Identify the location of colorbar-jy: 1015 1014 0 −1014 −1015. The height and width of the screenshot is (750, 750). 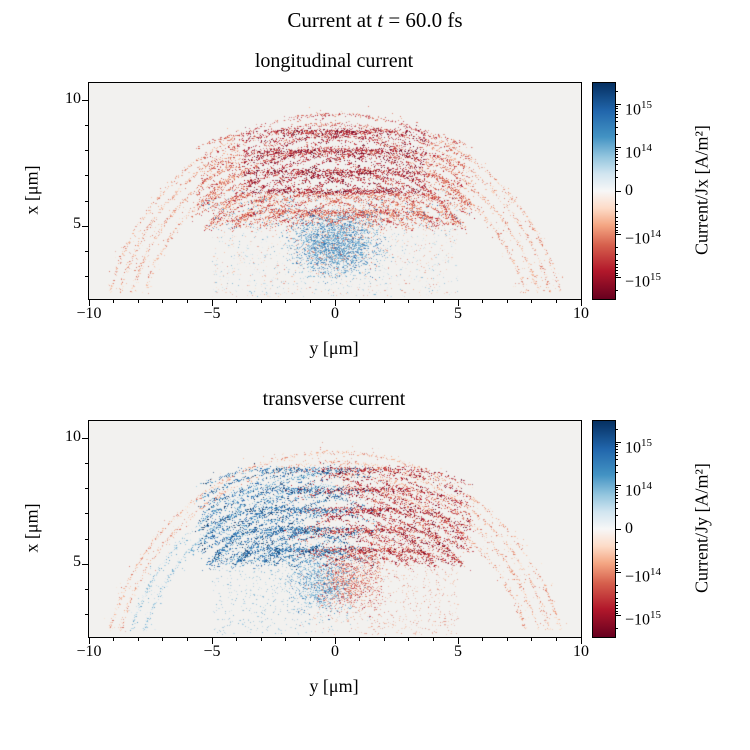
(626, 529).